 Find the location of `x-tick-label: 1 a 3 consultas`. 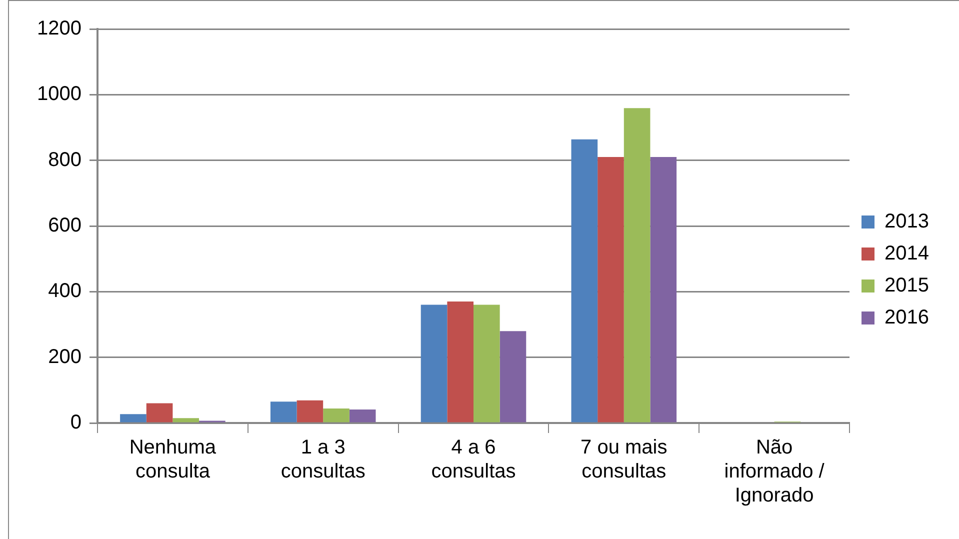

x-tick-label: 1 a 3 consultas is located at coordinates (323, 459).